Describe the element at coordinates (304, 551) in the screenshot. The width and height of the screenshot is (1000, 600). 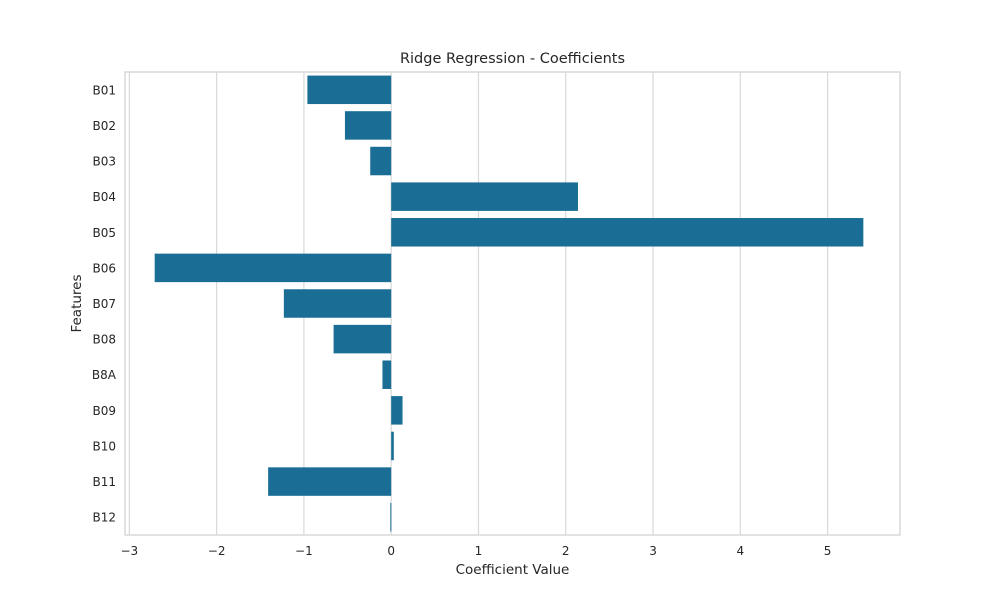
I see `x-tick-label: −1` at that location.